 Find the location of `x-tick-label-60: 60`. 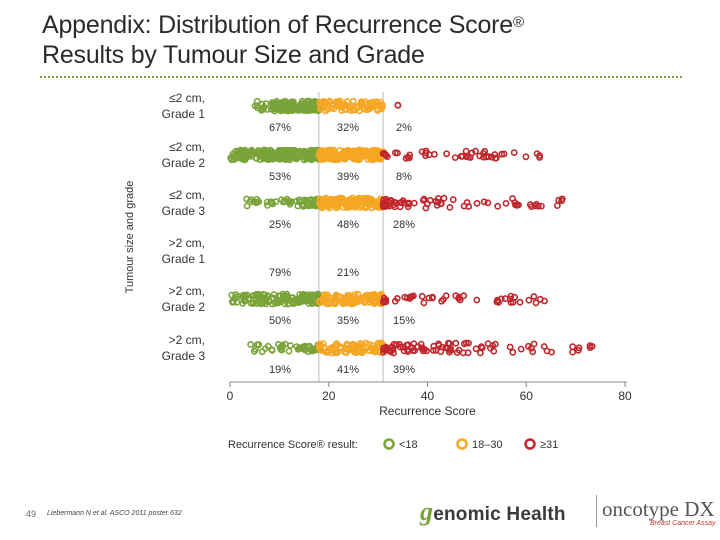

x-tick-label-60: 60 is located at coordinates (527, 396).